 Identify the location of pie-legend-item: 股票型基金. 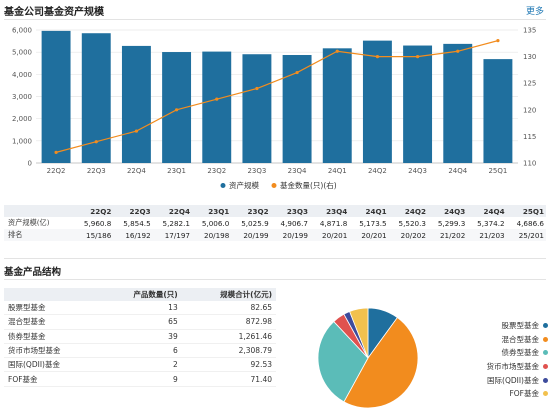
(513, 326).